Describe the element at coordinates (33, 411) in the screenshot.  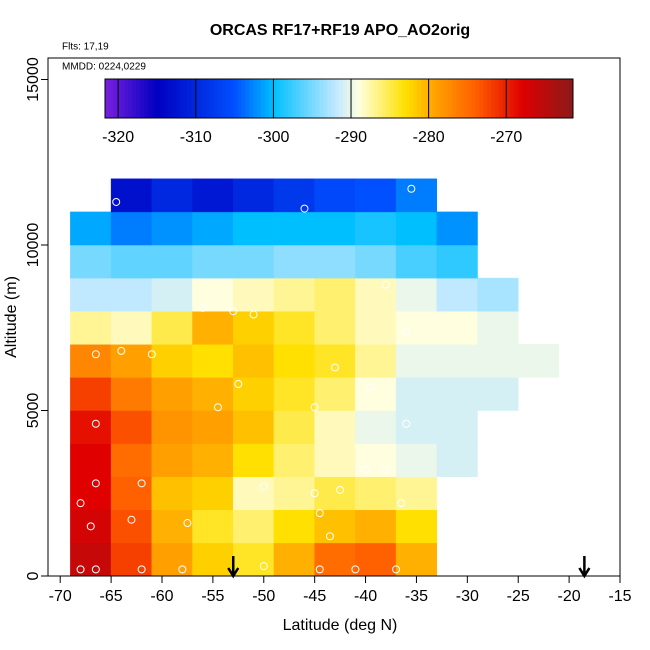
I see `y-tick-label: 5000` at that location.